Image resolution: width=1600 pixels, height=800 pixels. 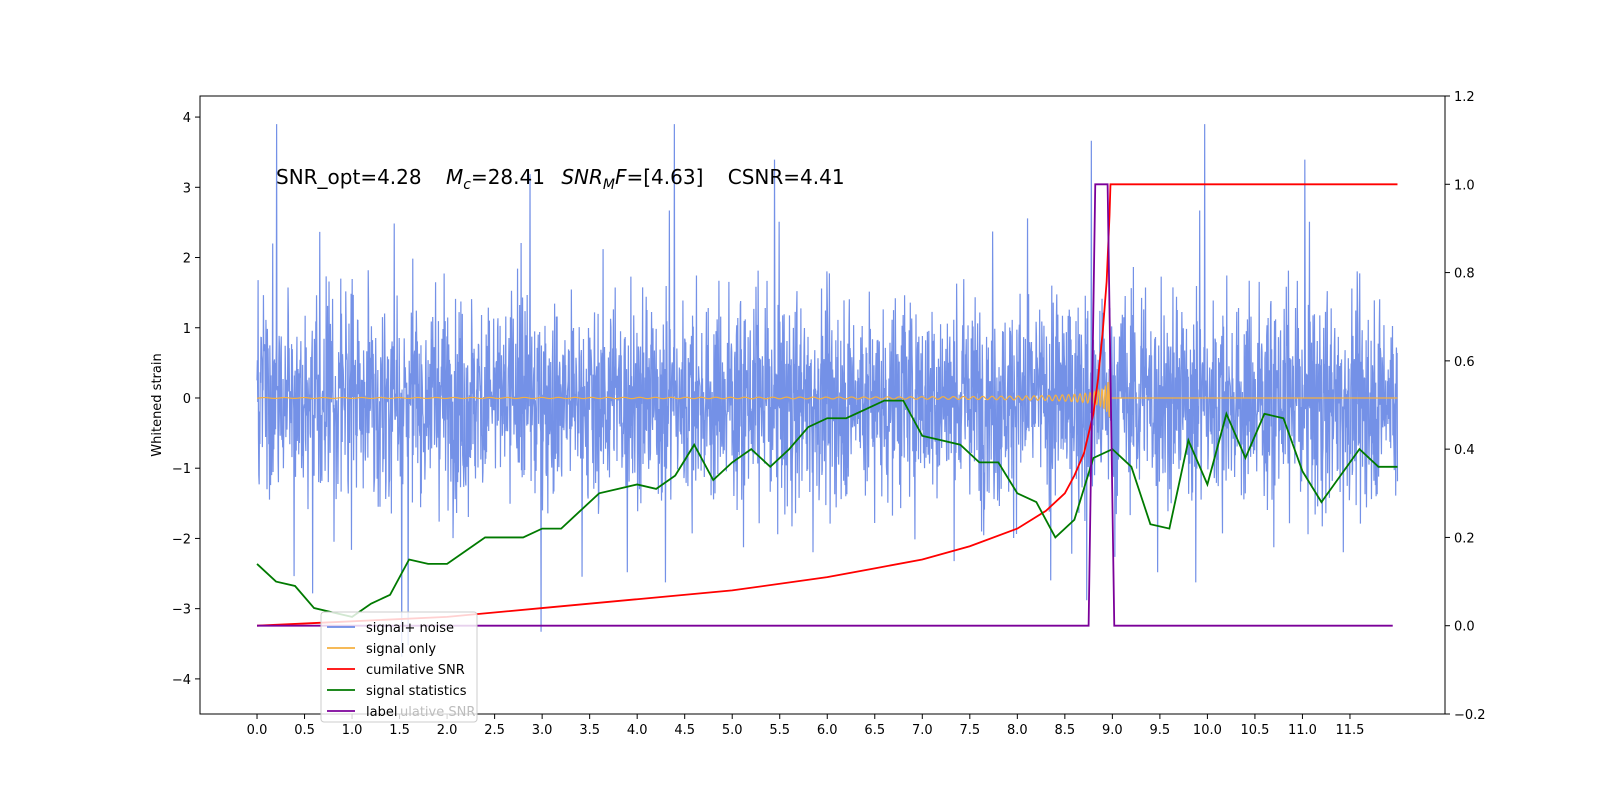 What do you see at coordinates (1254, 730) in the screenshot?
I see `x-tick-label: 10.5` at bounding box center [1254, 730].